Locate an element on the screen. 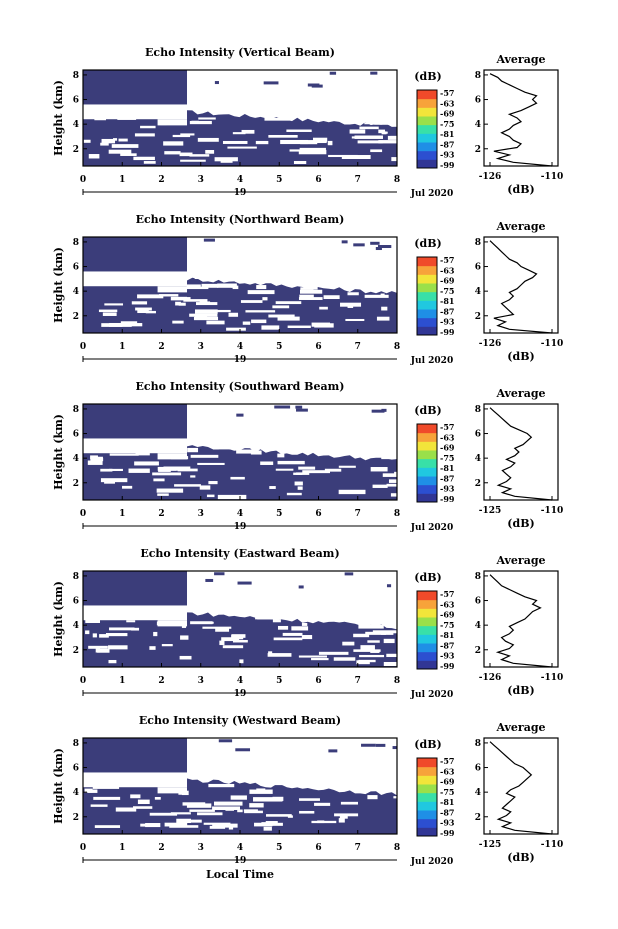 The width and height of the screenshot is (618, 929). colorbar-tick-label: -87 is located at coordinates (447, 645).